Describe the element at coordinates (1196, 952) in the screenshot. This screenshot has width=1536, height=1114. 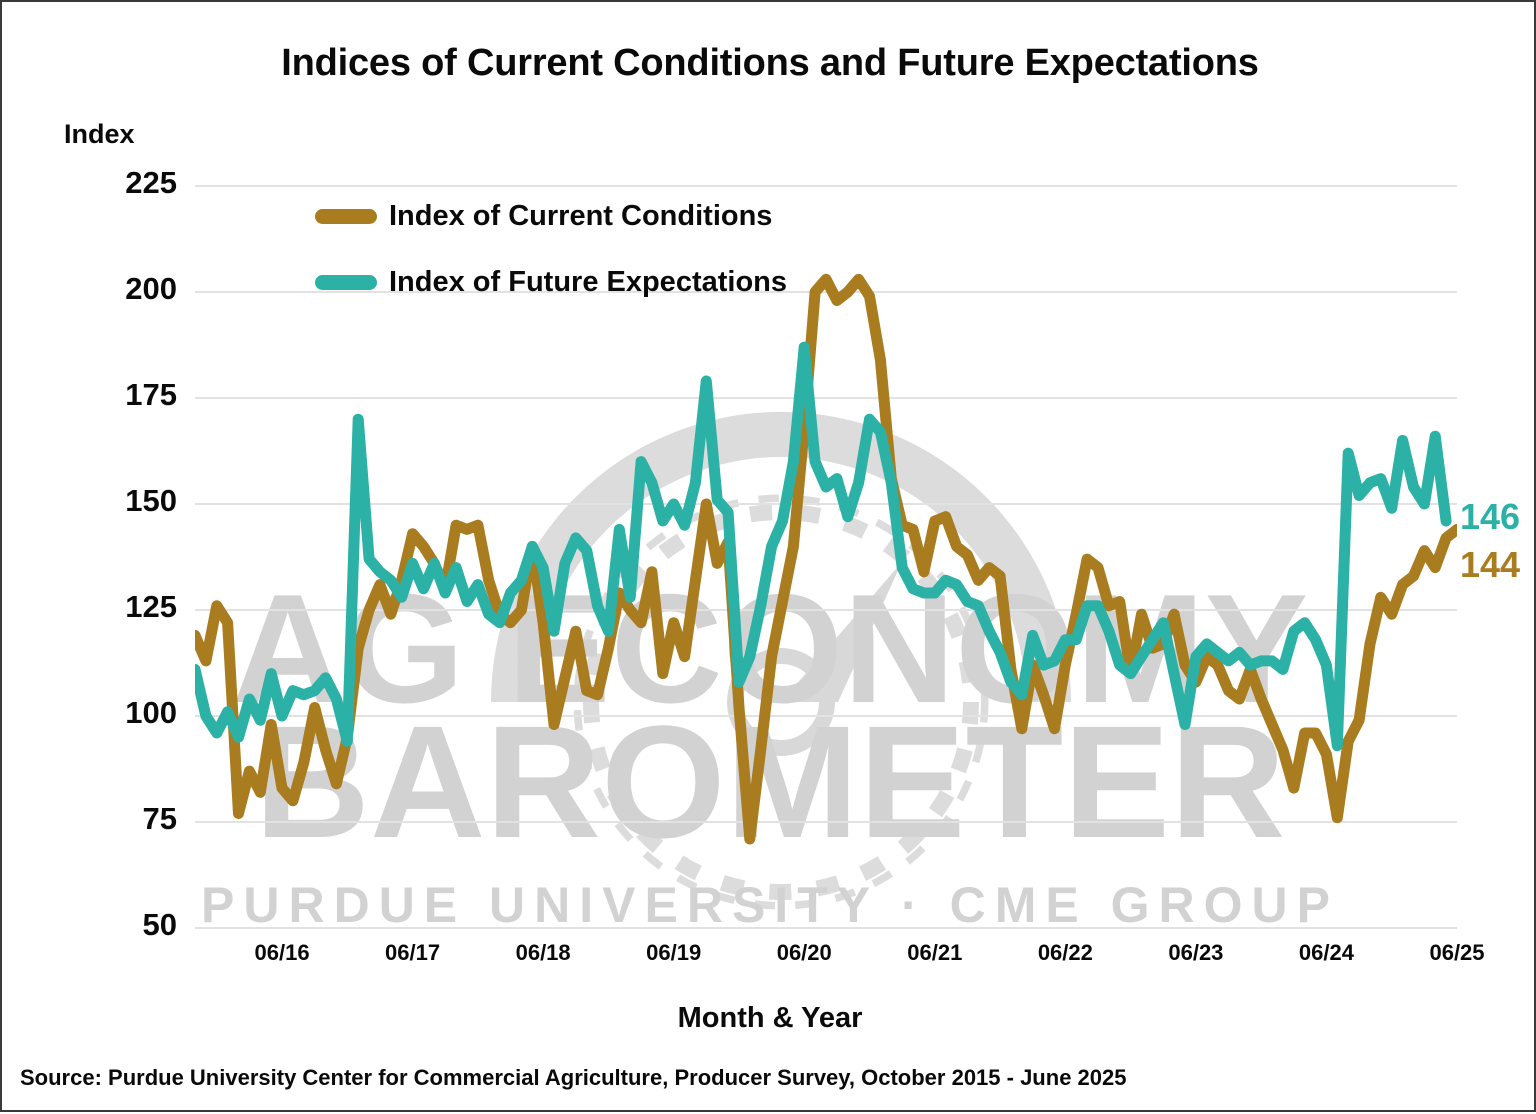
I see `x-tick-label: 06/23` at that location.